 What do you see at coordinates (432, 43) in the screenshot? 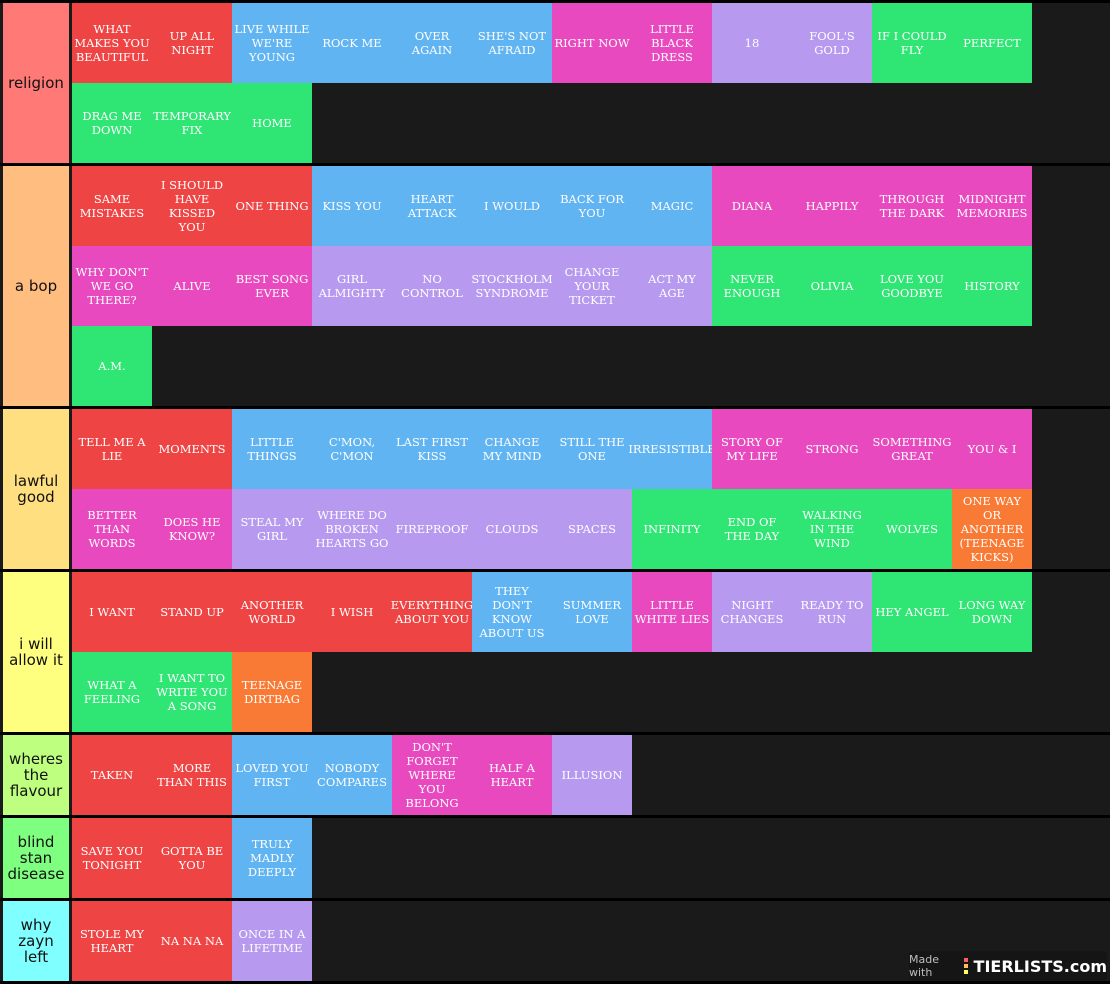
I see `song-tile: OVER AGAIN` at bounding box center [432, 43].